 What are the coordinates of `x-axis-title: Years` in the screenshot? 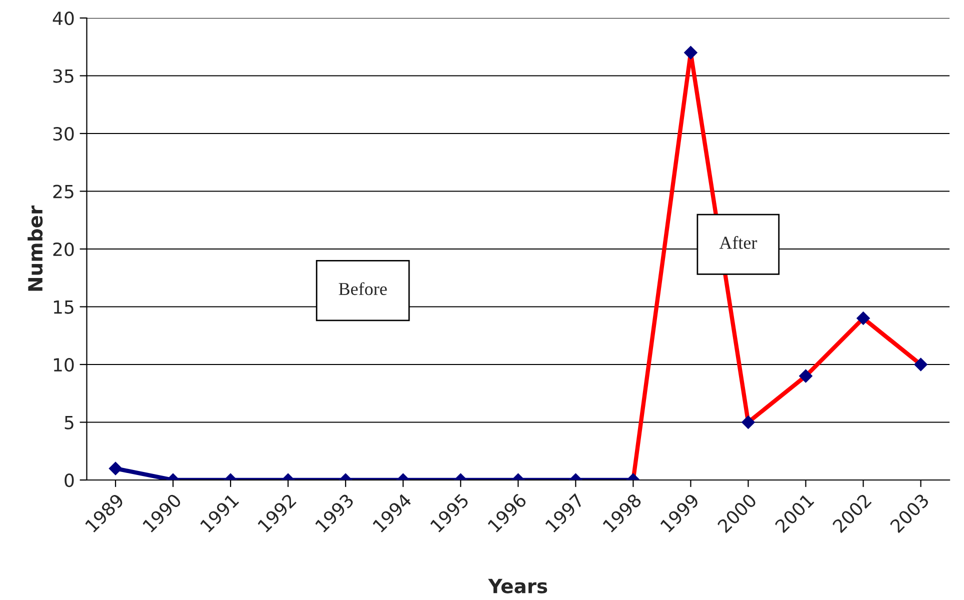 It's located at (518, 586).